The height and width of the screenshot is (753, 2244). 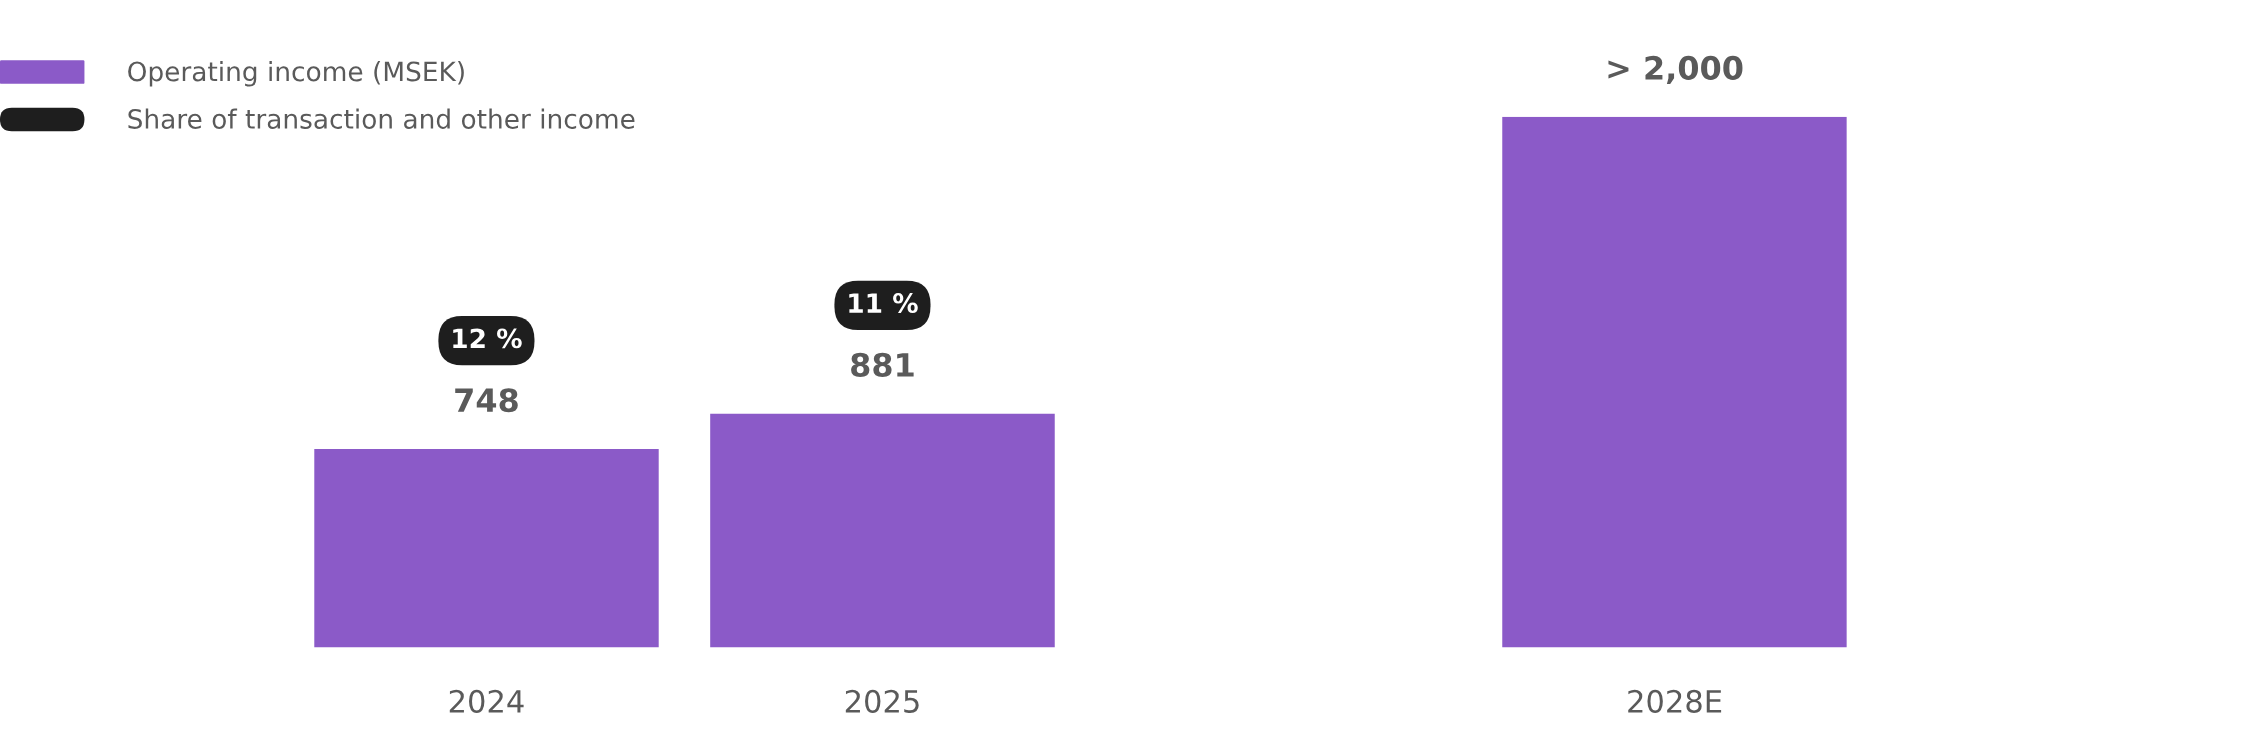 What do you see at coordinates (1675, 70) in the screenshot?
I see `data-label: > 2,000` at bounding box center [1675, 70].